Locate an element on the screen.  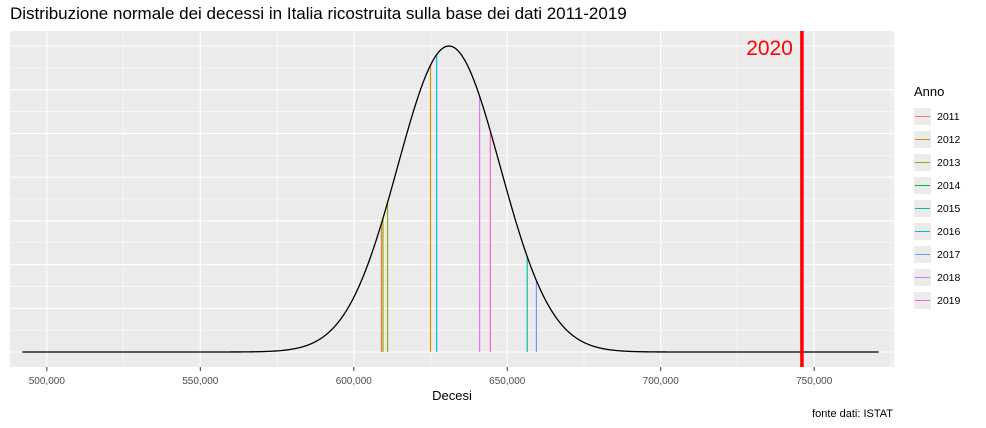
legend-label: 2018 is located at coordinates (949, 277).